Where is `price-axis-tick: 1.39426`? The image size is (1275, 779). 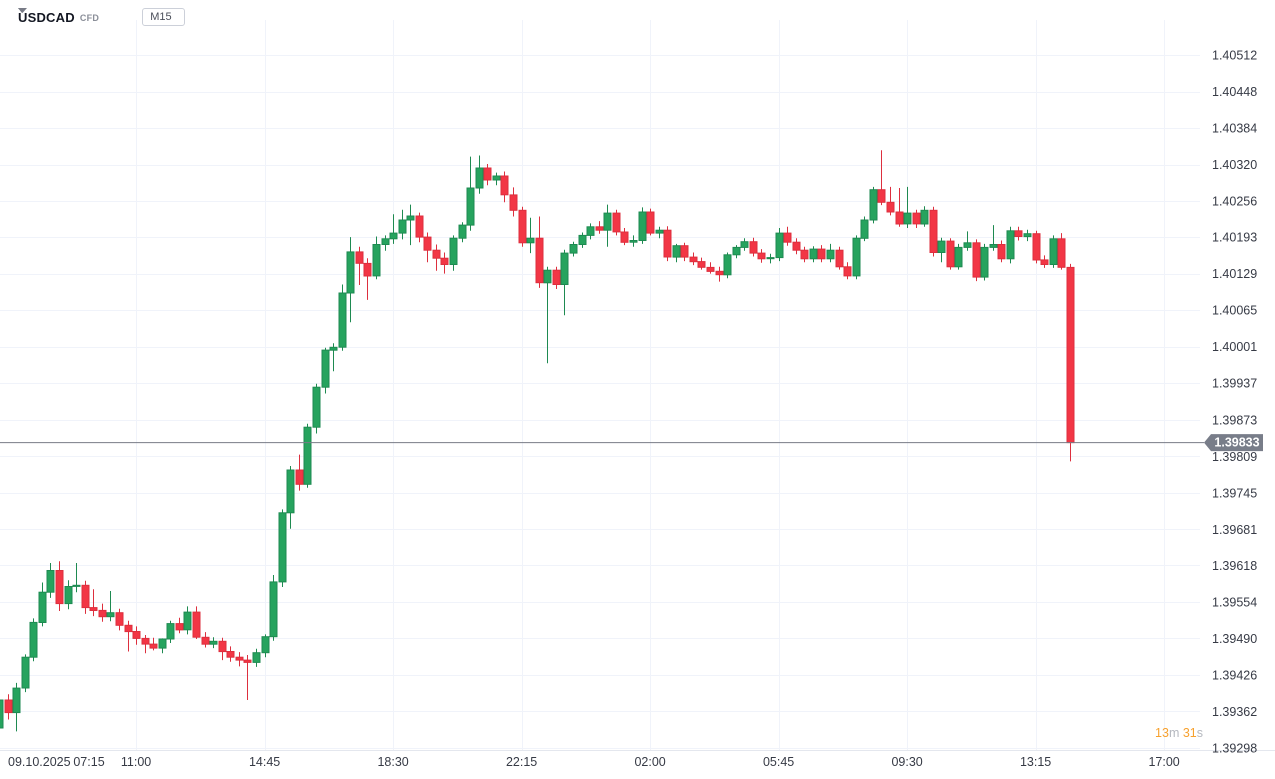
price-axis-tick: 1.39426 is located at coordinates (1234, 675).